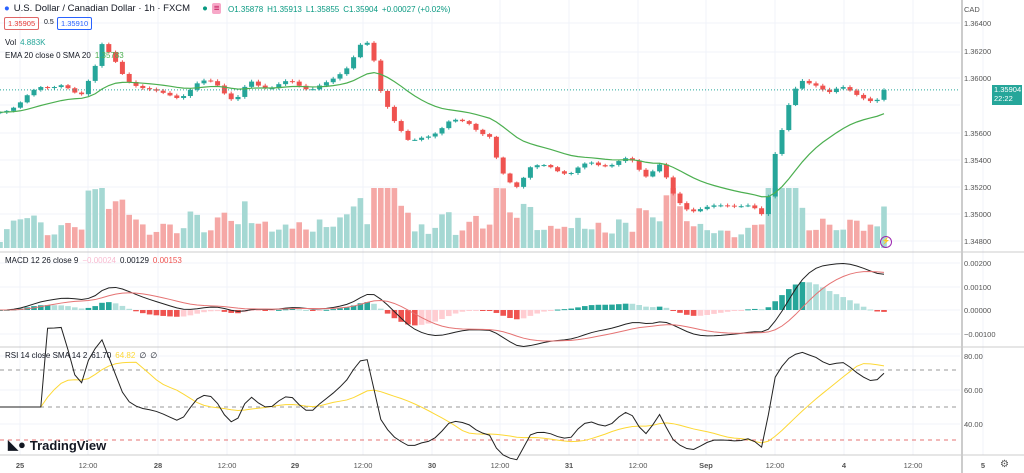 This screenshot has width=1024, height=473. What do you see at coordinates (442, 306) in the screenshot?
I see `signal-line` at bounding box center [442, 306].